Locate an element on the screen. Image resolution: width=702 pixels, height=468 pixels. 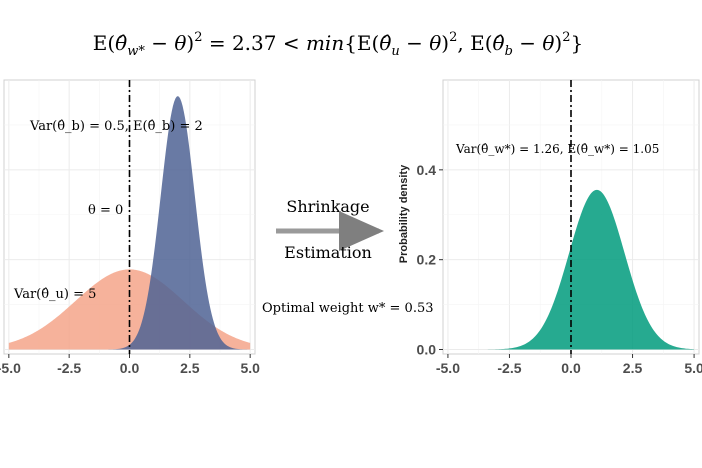
biased-annotation: Var(θ̂_b) = 0.5, E(θ̂_b) = 2 is located at coordinates (116, 126).